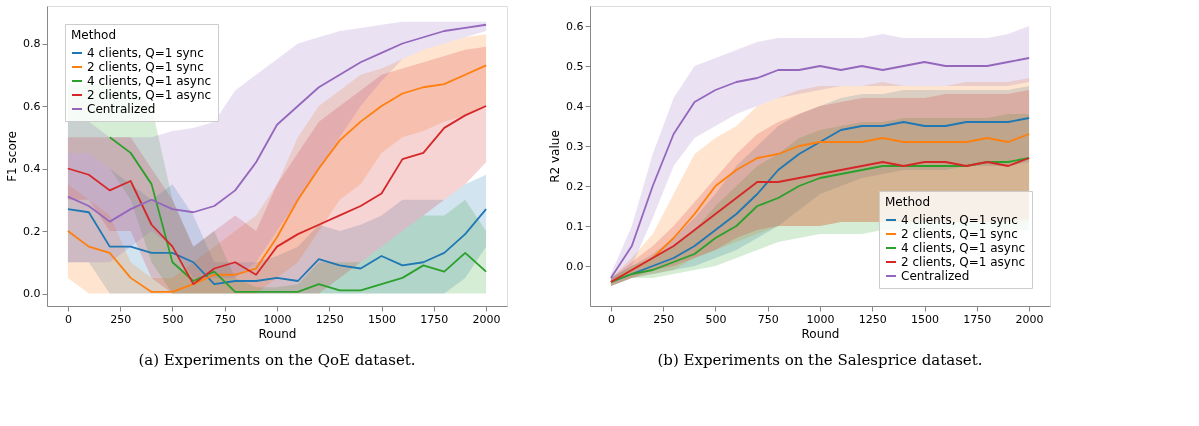  Describe the element at coordinates (277, 360) in the screenshot. I see `text: (a) Experiments on the QoE dataset.` at that location.